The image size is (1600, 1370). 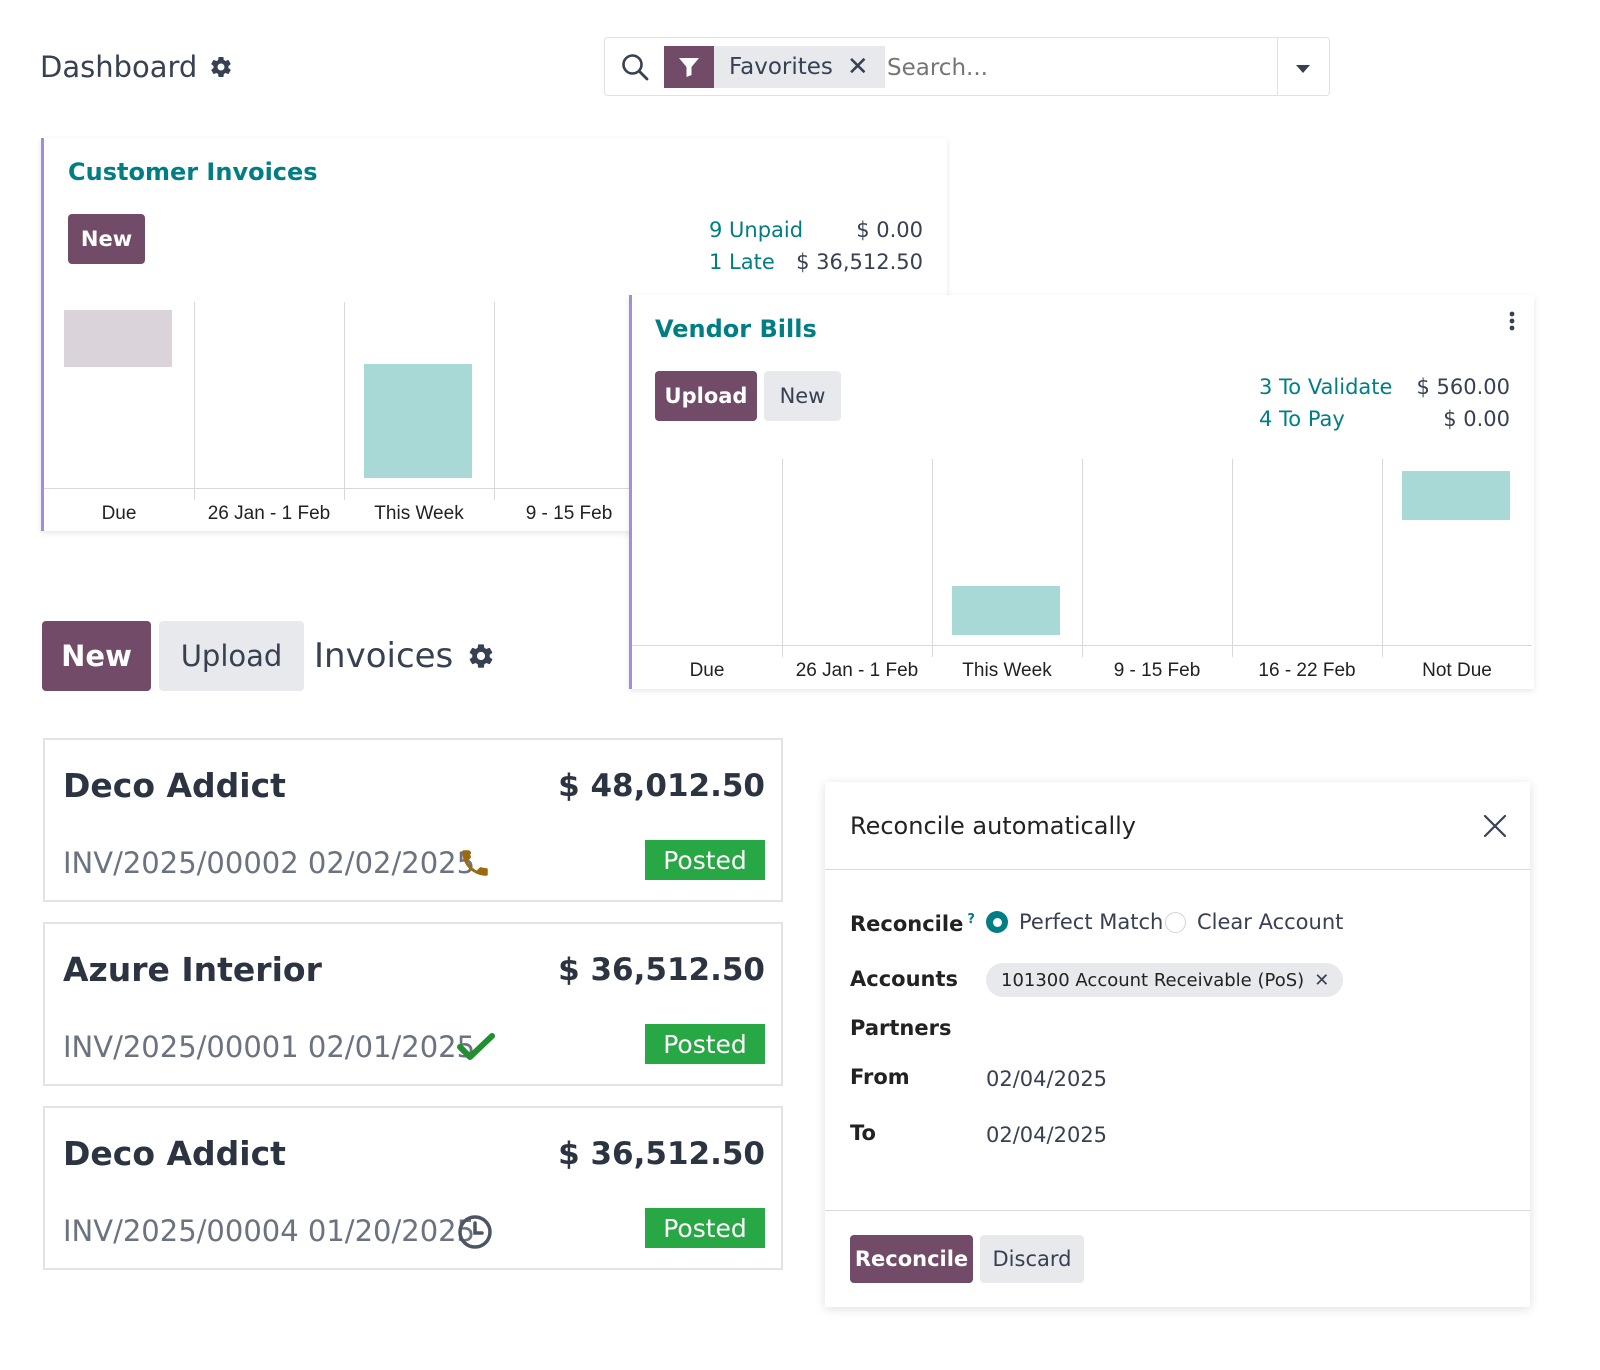 What do you see at coordinates (901, 1028) in the screenshot?
I see `partners-label: Partners` at bounding box center [901, 1028].